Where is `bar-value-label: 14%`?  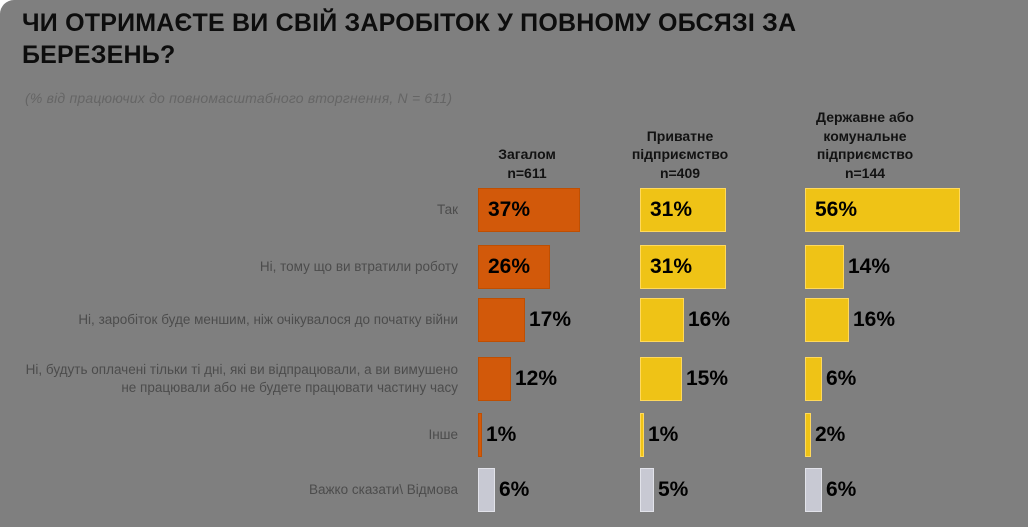
bar-value-label: 14% is located at coordinates (869, 266).